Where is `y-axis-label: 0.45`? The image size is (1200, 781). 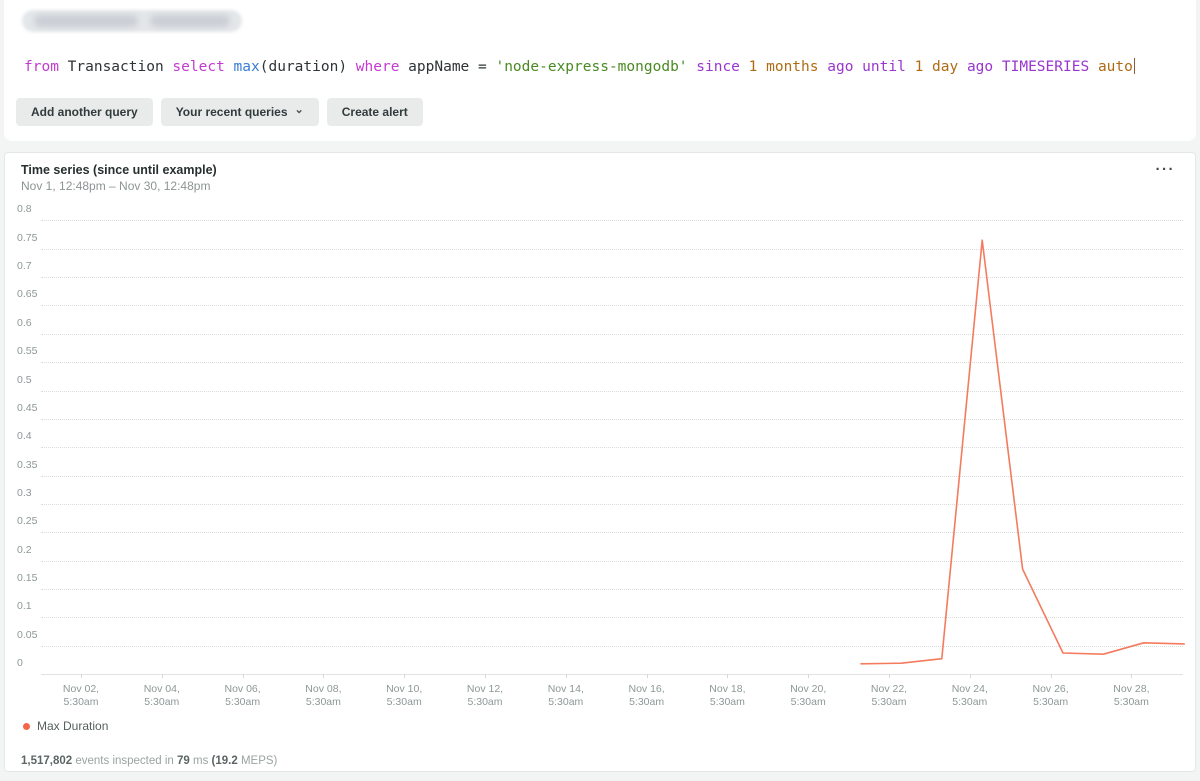
y-axis-label: 0.45 is located at coordinates (27, 407).